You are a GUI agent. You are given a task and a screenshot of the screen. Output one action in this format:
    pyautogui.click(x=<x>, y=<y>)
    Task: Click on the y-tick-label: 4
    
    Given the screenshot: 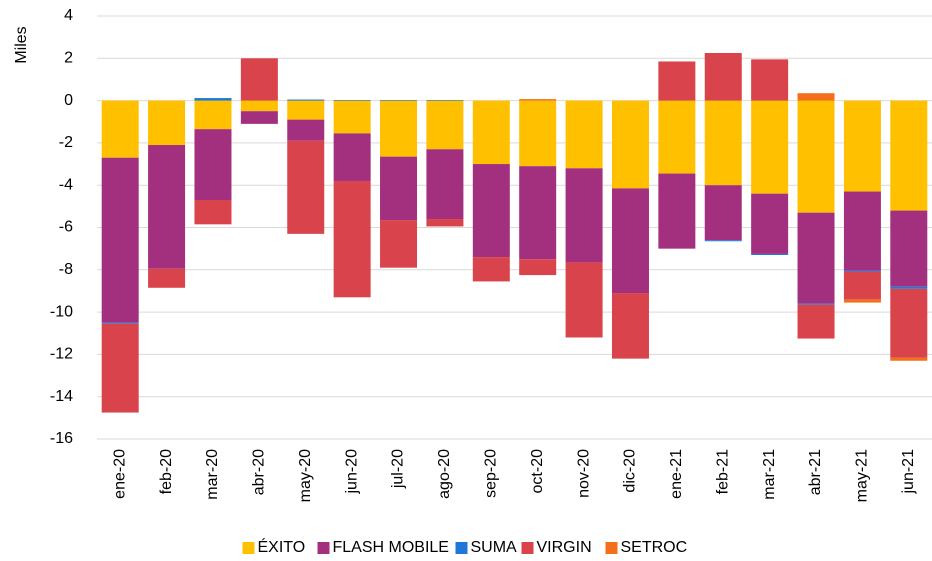 What is the action you would take?
    pyautogui.click(x=68, y=15)
    